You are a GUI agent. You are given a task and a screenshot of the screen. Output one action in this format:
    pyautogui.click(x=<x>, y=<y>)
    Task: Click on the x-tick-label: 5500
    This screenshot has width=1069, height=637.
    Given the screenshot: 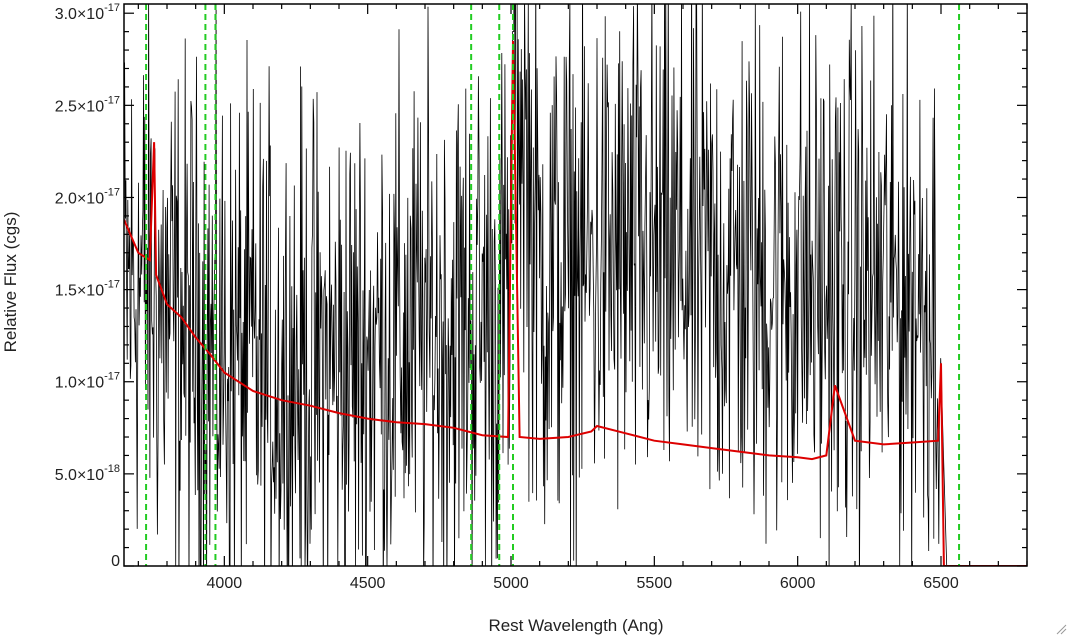 What is the action you would take?
    pyautogui.click(x=655, y=583)
    